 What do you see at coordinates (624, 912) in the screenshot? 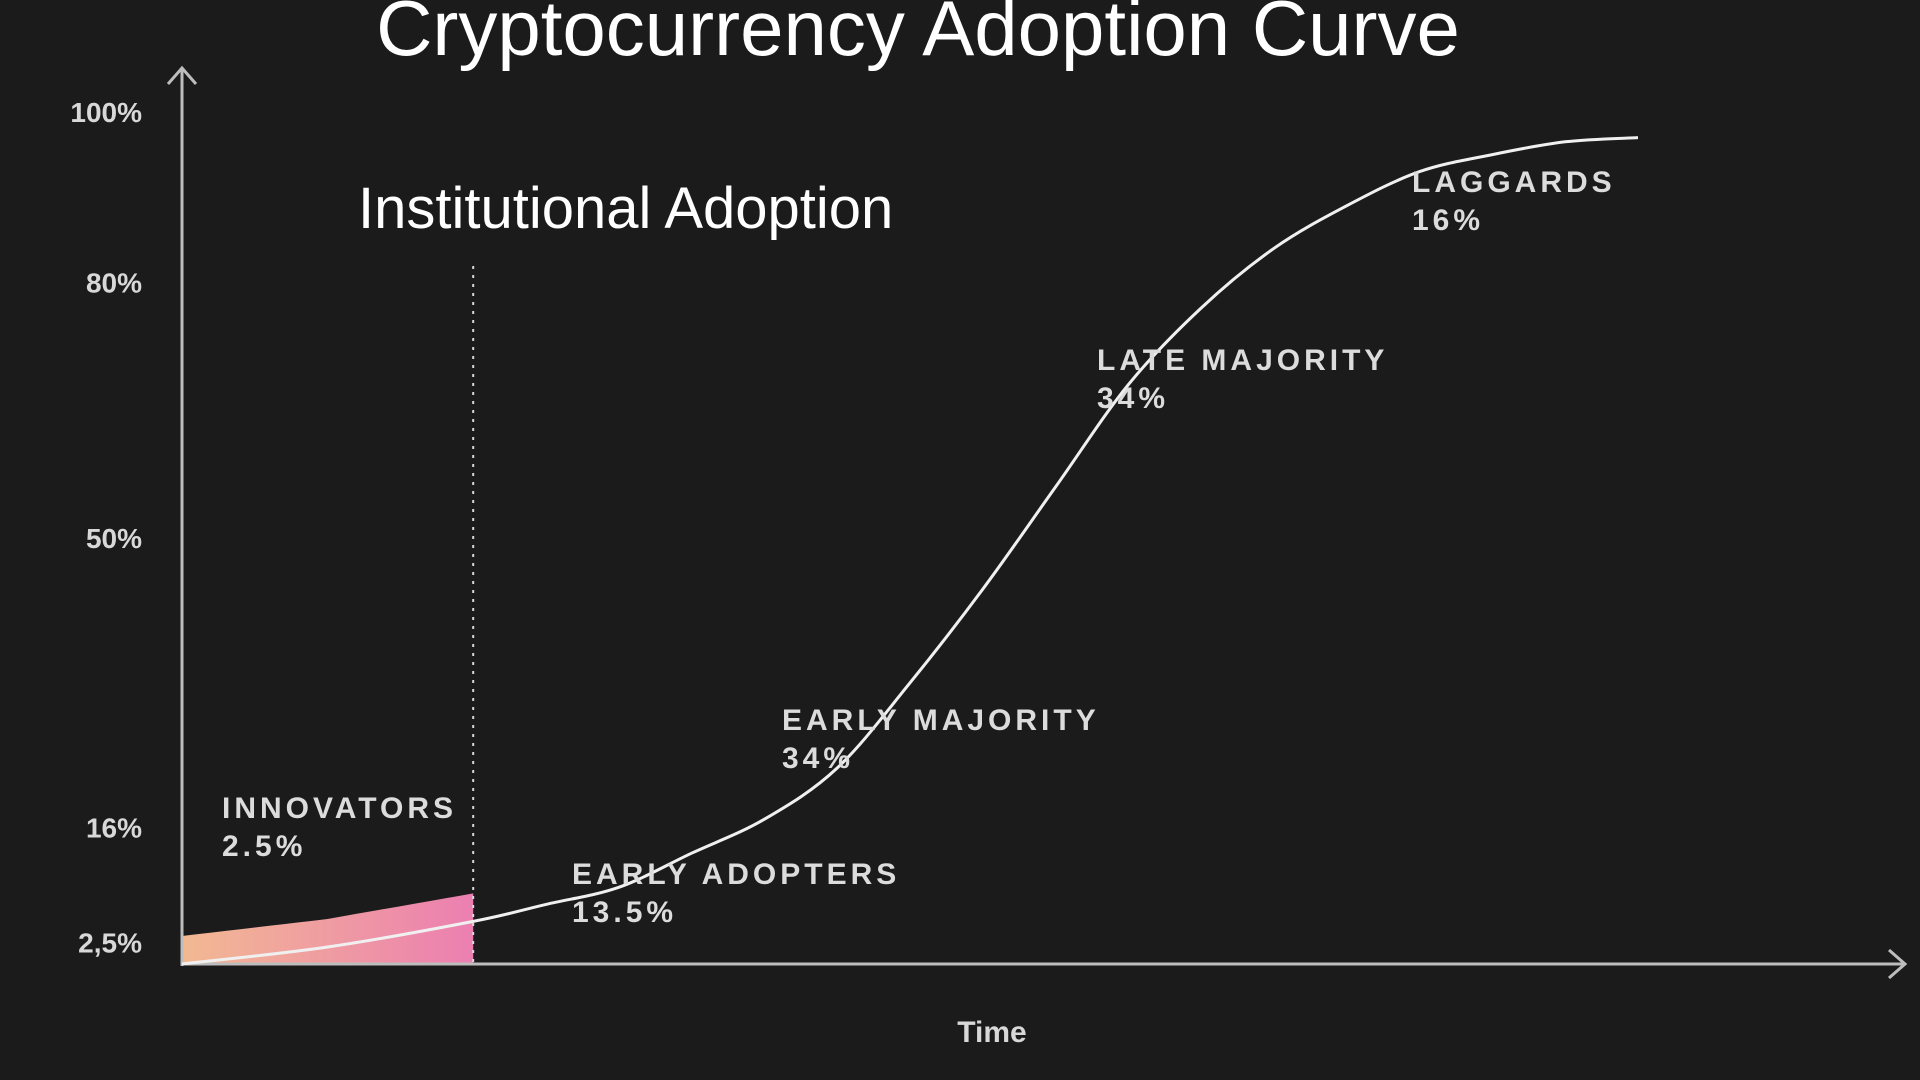
I see `segment-share: 13.5%` at bounding box center [624, 912].